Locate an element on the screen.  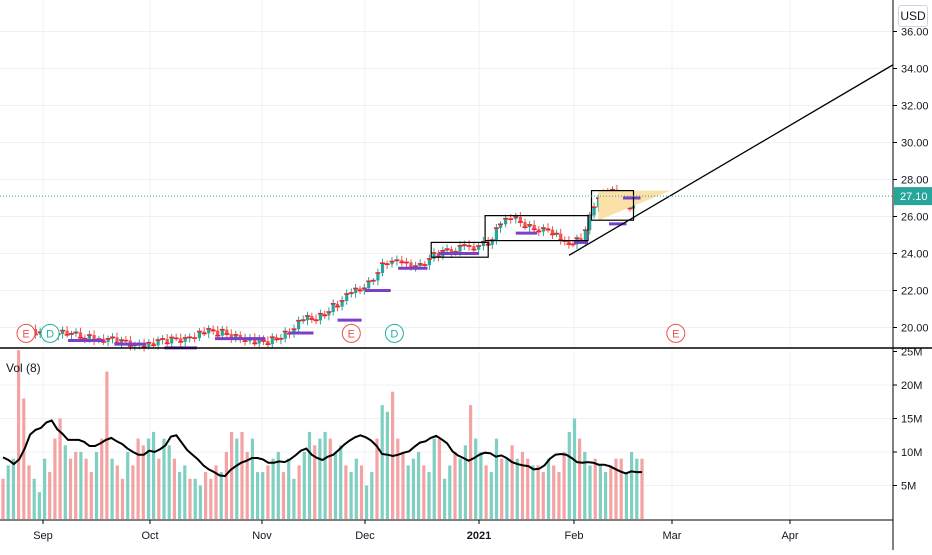
last-price-badge is located at coordinates (913, 196).